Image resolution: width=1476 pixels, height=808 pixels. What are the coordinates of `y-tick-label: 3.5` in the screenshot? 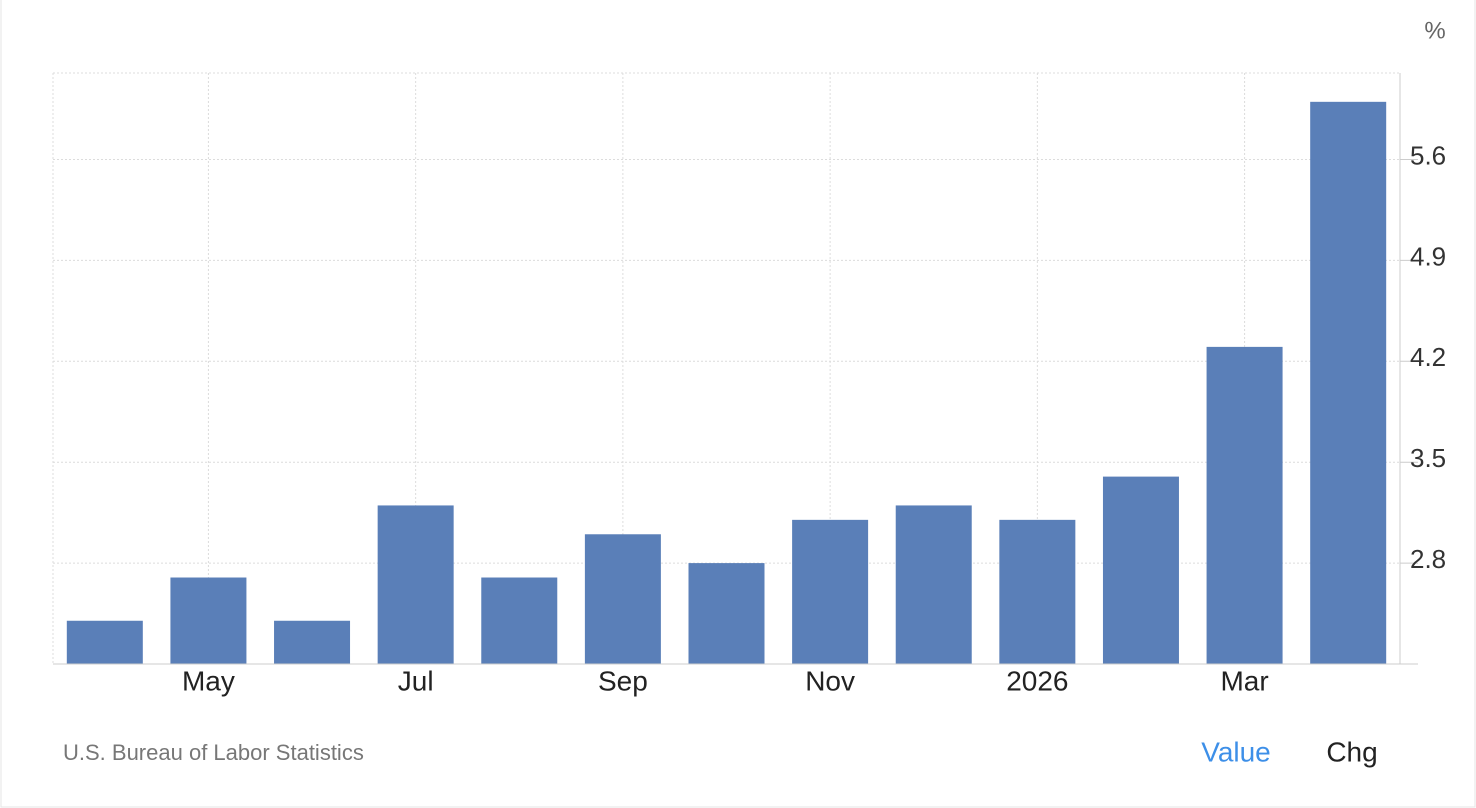 It's located at (1428, 458).